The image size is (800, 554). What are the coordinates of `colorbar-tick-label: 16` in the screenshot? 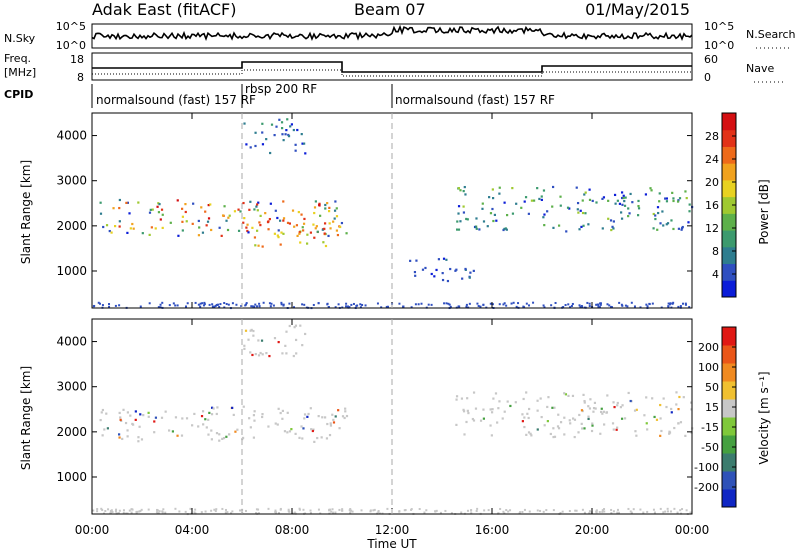 It's located at (712, 205).